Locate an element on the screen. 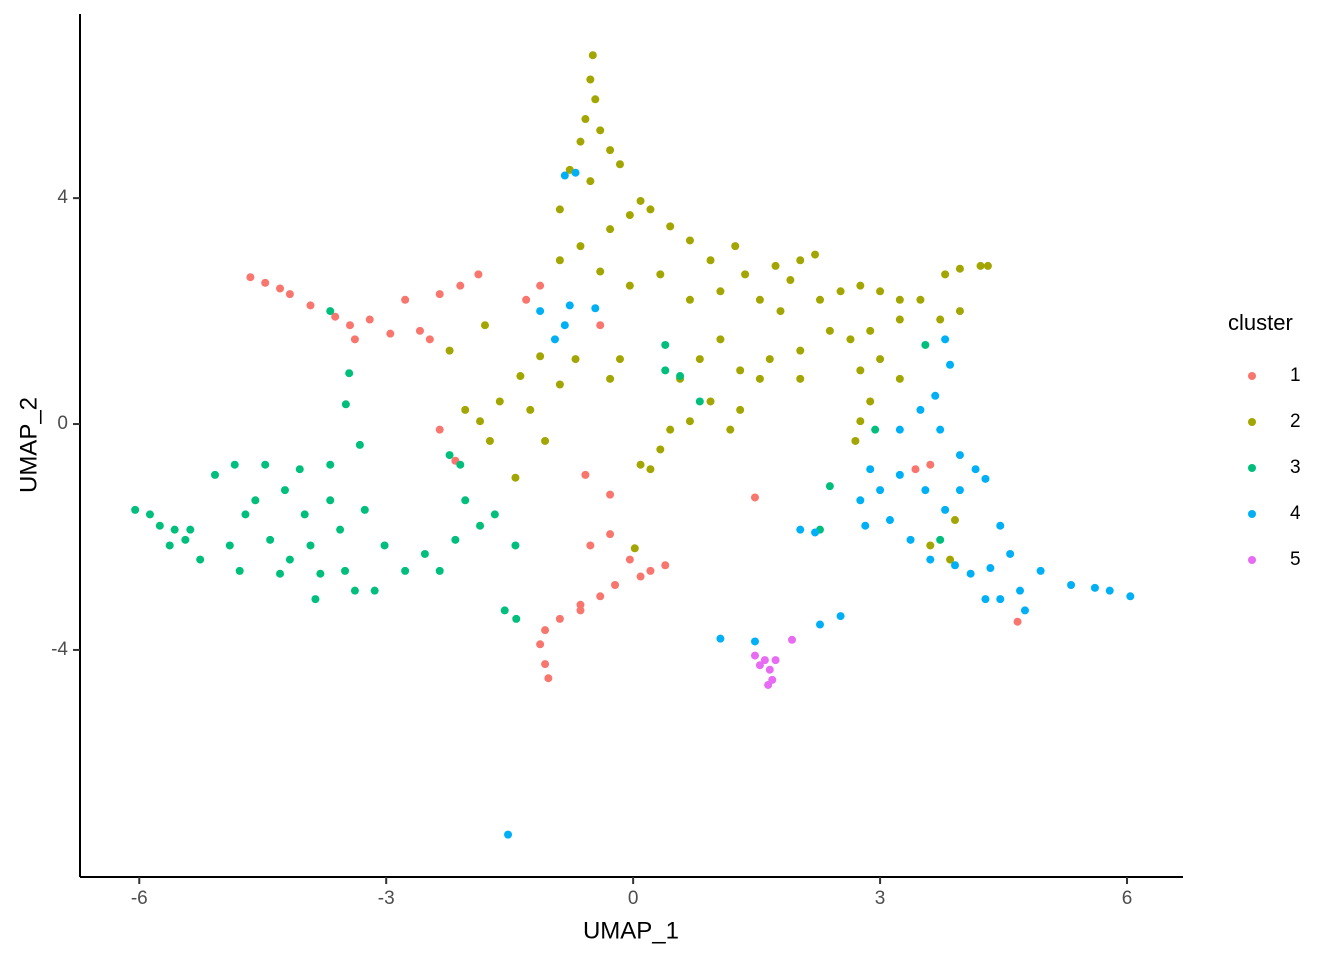 This screenshot has height=960, width=1344. legend-title: cluster is located at coordinates (1260, 322).